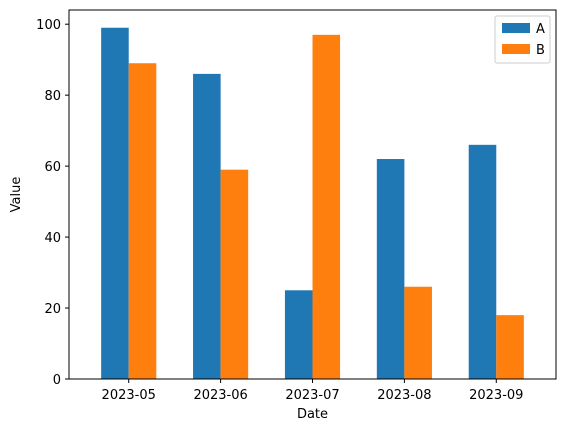 This screenshot has width=571, height=432. What do you see at coordinates (522, 39) in the screenshot?
I see `legend: AB` at bounding box center [522, 39].